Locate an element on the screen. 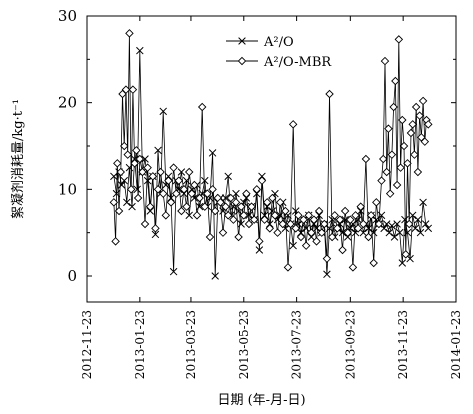  x-tick-label: 2013-07-23 is located at coordinates (297, 344).